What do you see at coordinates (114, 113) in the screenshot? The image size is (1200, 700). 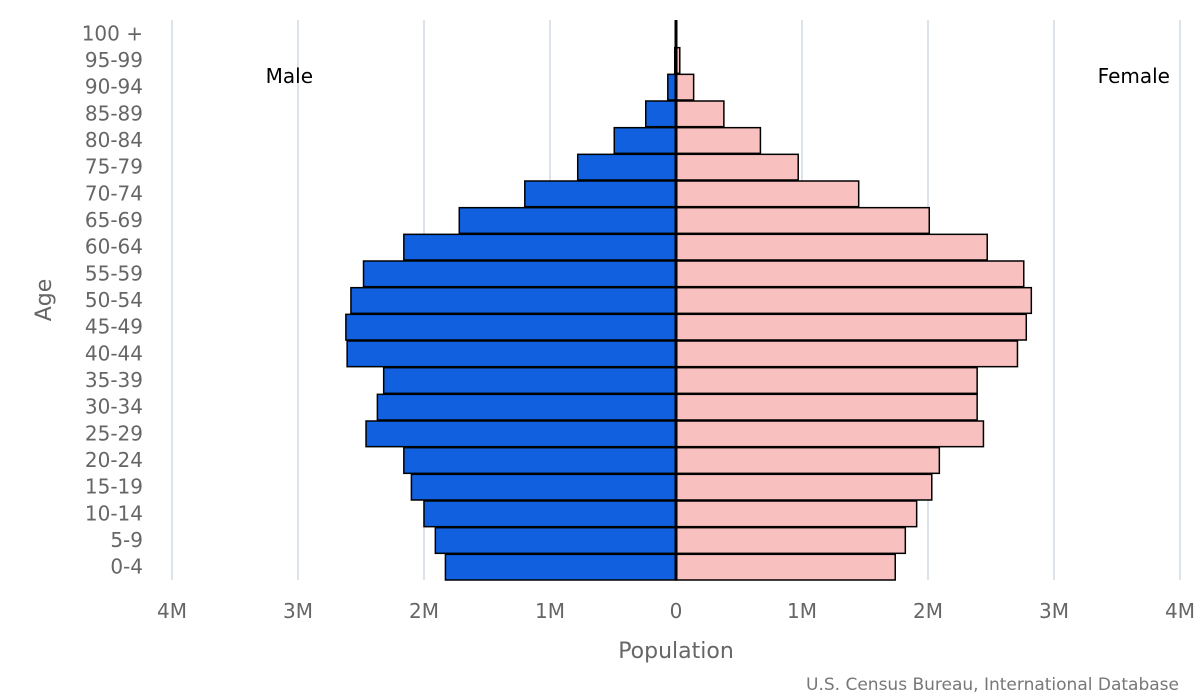 I see `y-tick-label: 85-89` at bounding box center [114, 113].